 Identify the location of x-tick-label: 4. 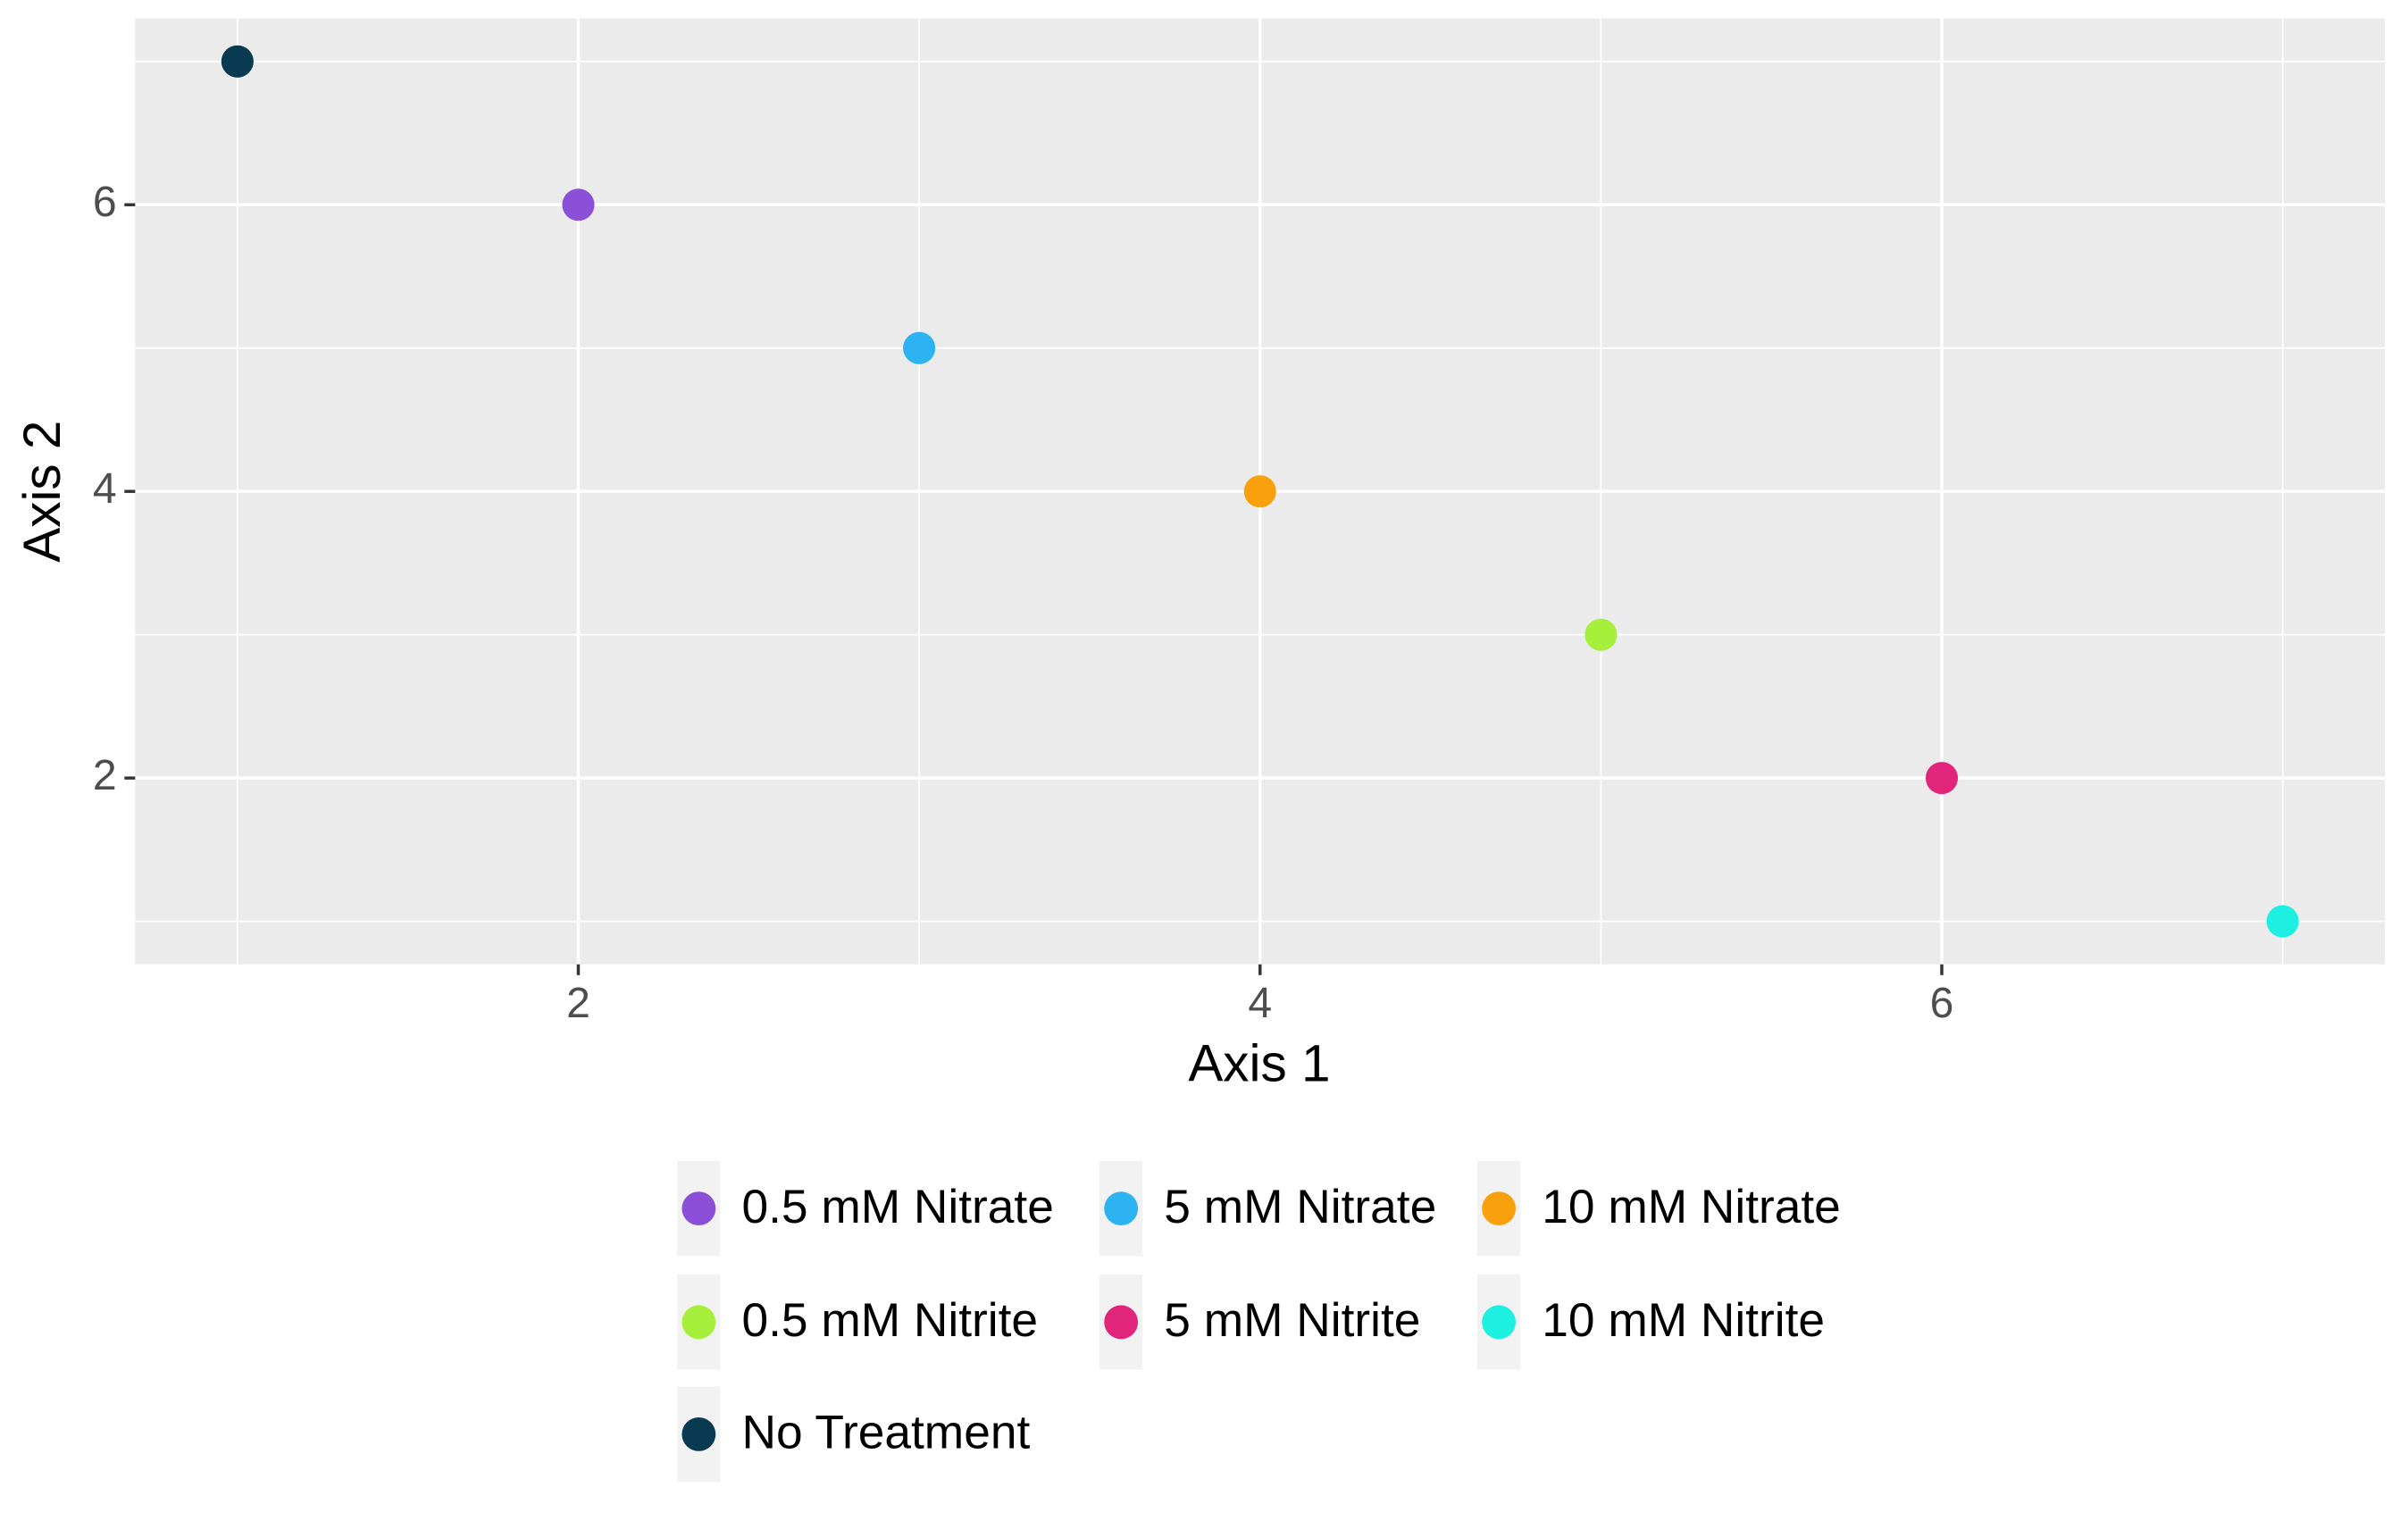
(1260, 1003).